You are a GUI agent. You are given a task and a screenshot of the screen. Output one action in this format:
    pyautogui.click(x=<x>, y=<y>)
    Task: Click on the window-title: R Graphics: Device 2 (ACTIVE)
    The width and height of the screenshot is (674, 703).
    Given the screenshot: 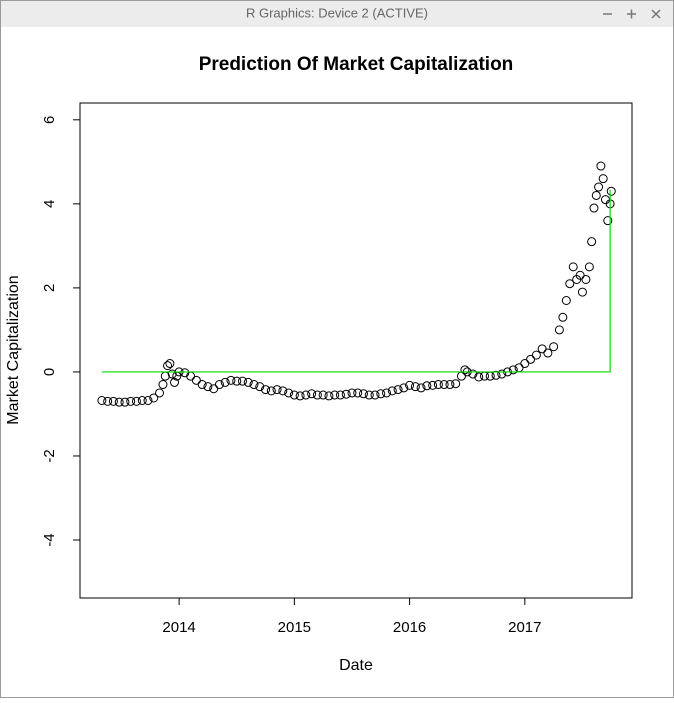 What is the action you would take?
    pyautogui.click(x=337, y=12)
    